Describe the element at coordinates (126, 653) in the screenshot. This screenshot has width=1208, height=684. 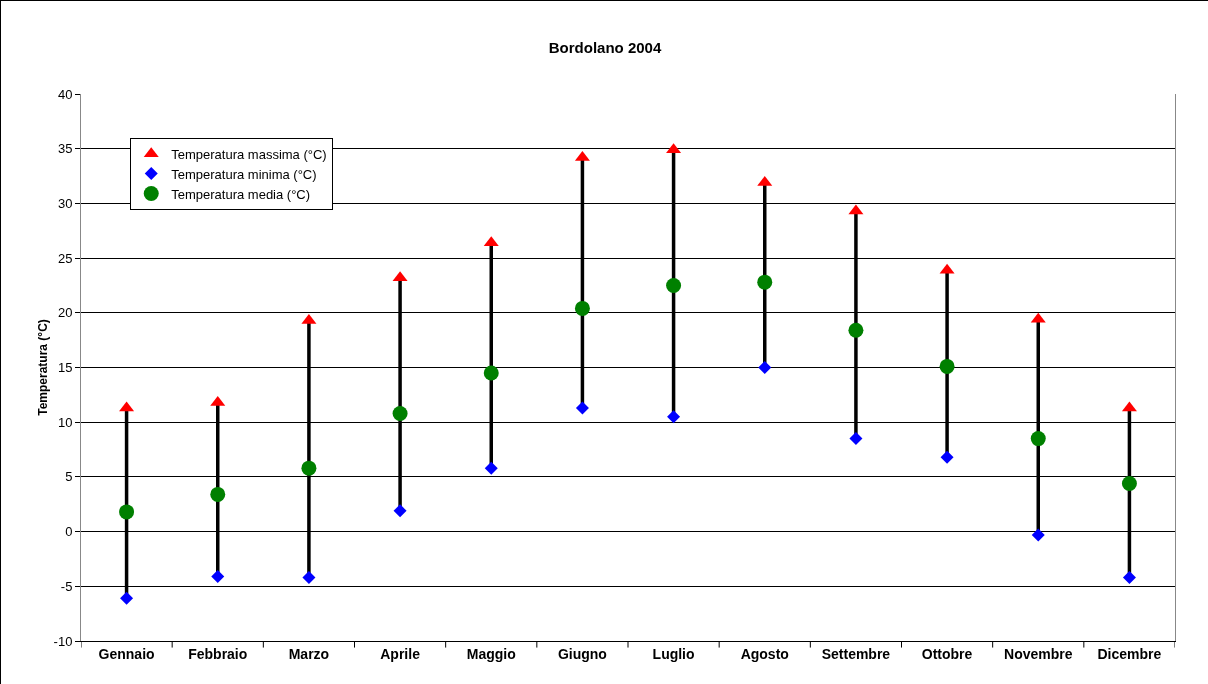
I see `x-tick-label: Gennaio` at that location.